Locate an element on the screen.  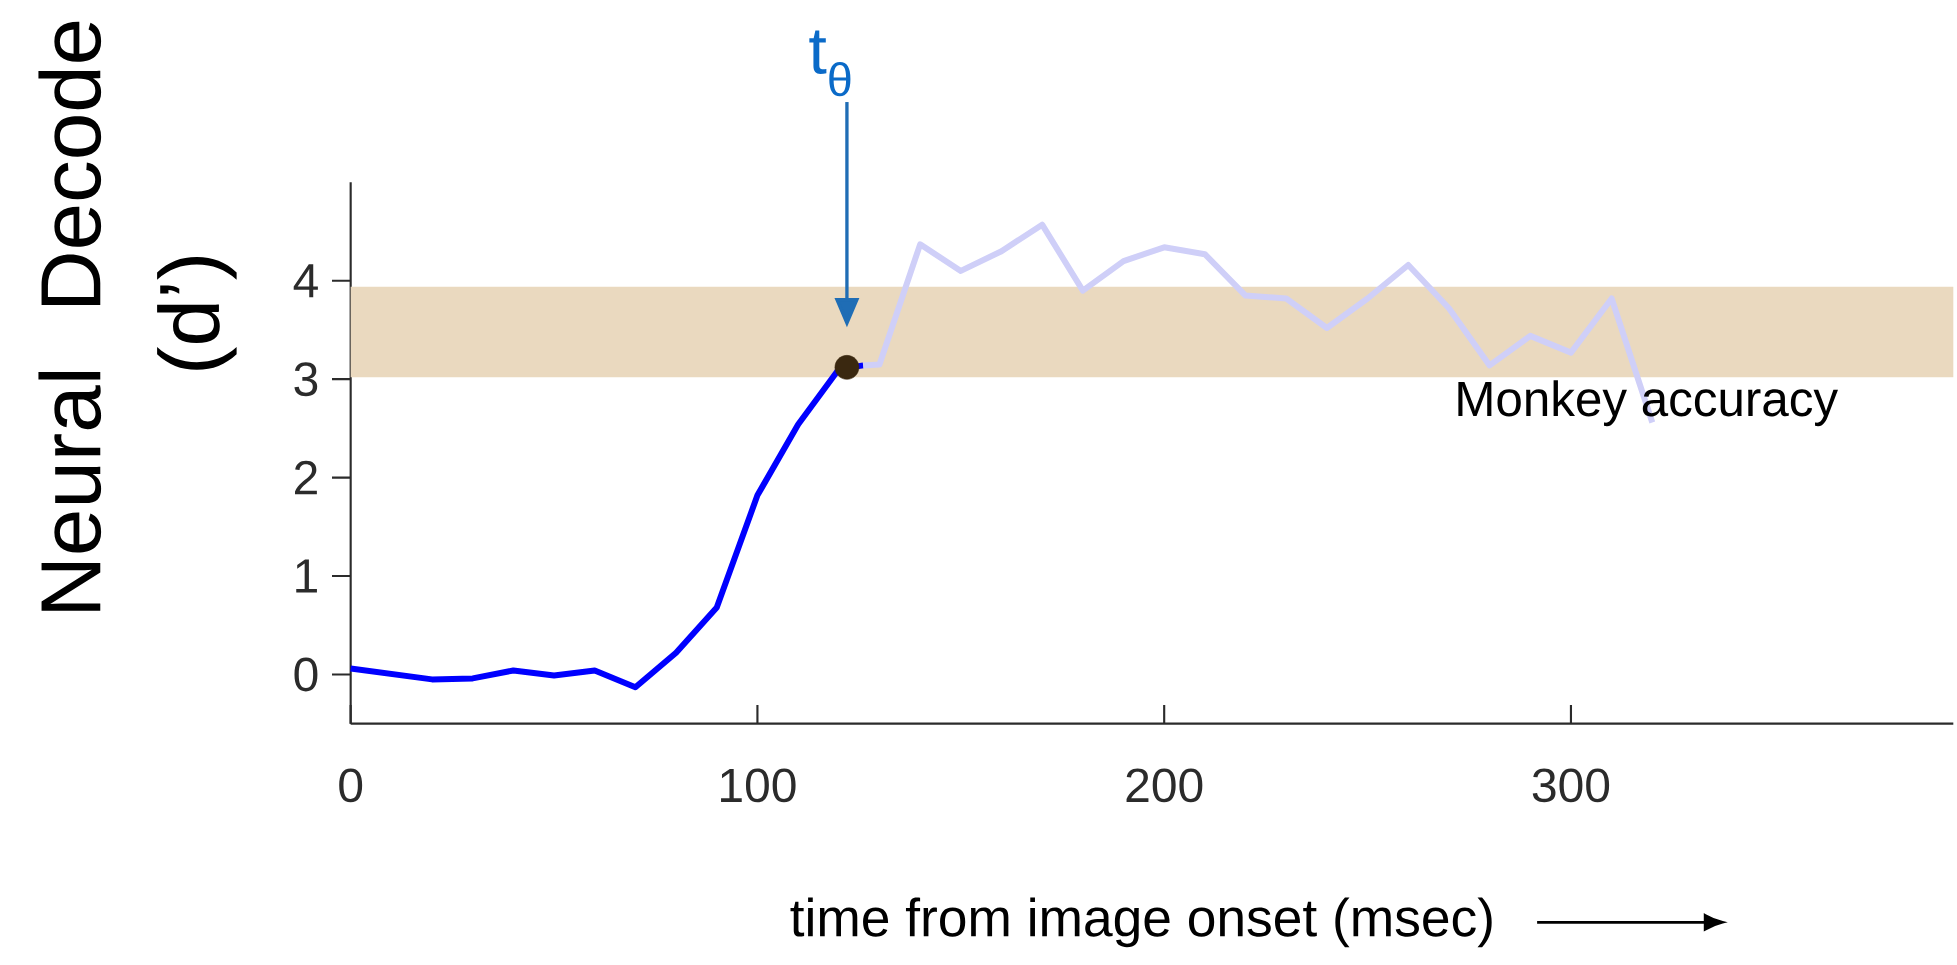
x-axis-title: time from image onset (msec) is located at coordinates (1141, 922).